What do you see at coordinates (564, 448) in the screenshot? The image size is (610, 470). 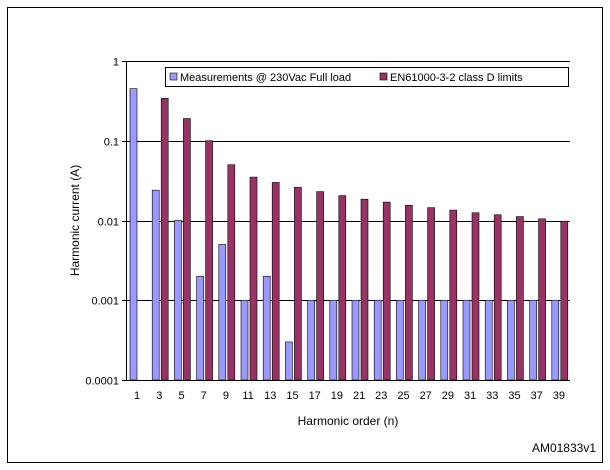 I see `figure-reference: AM01833v1` at bounding box center [564, 448].